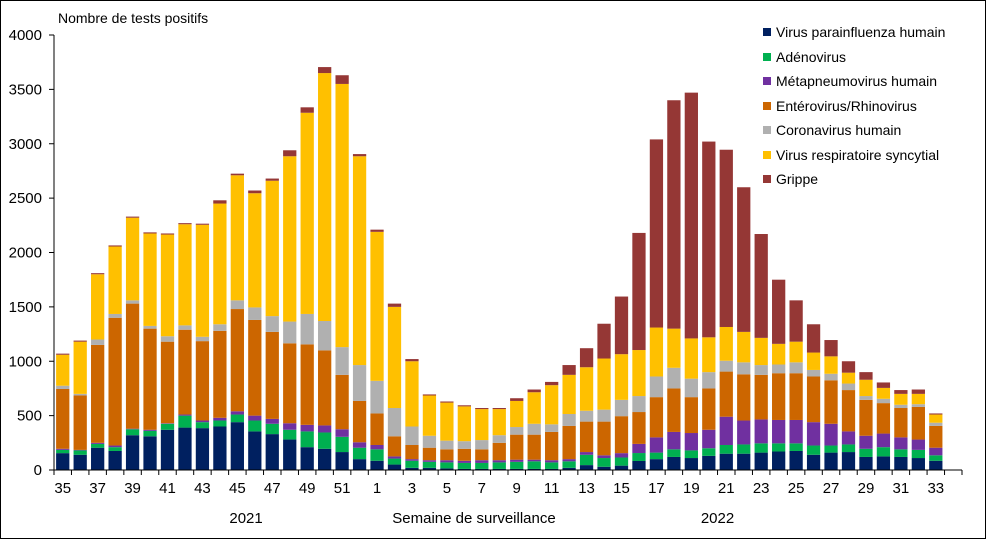 This screenshot has width=986, height=539. I want to click on y-tick-label: 1500, so click(25, 307).